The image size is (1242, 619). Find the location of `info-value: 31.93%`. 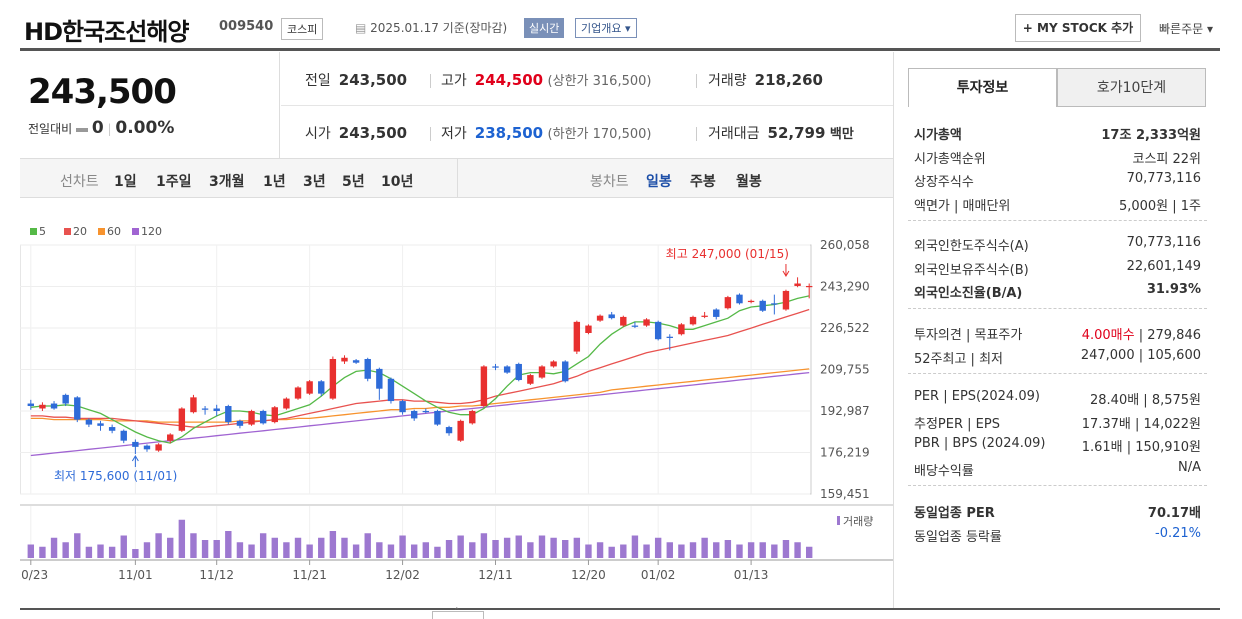

info-value: 31.93% is located at coordinates (1174, 289).